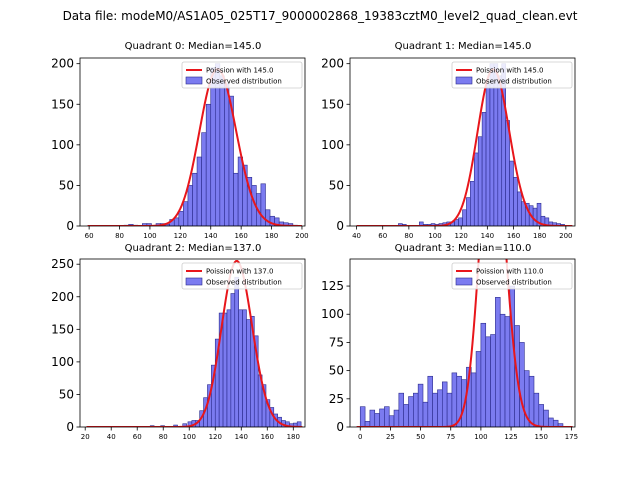  I want to click on x-tick-label: 80, so click(408, 236).